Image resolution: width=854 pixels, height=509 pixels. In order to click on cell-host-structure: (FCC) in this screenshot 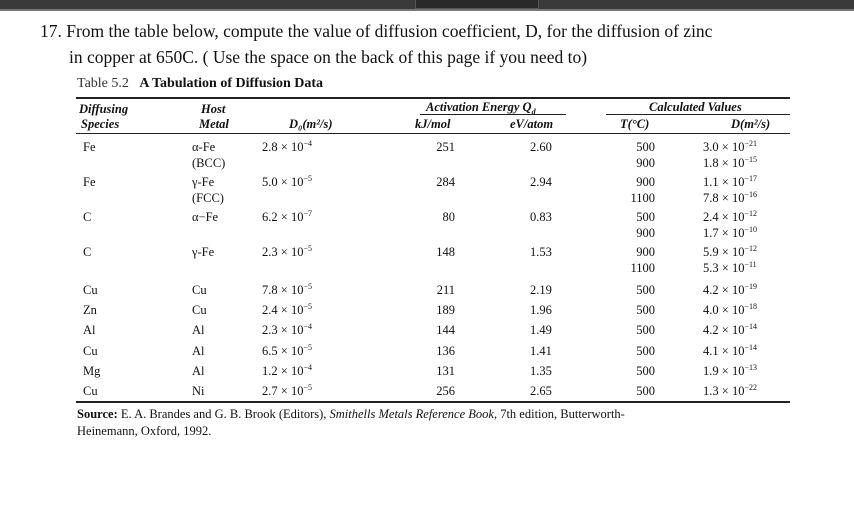, I will do `click(208, 198)`.